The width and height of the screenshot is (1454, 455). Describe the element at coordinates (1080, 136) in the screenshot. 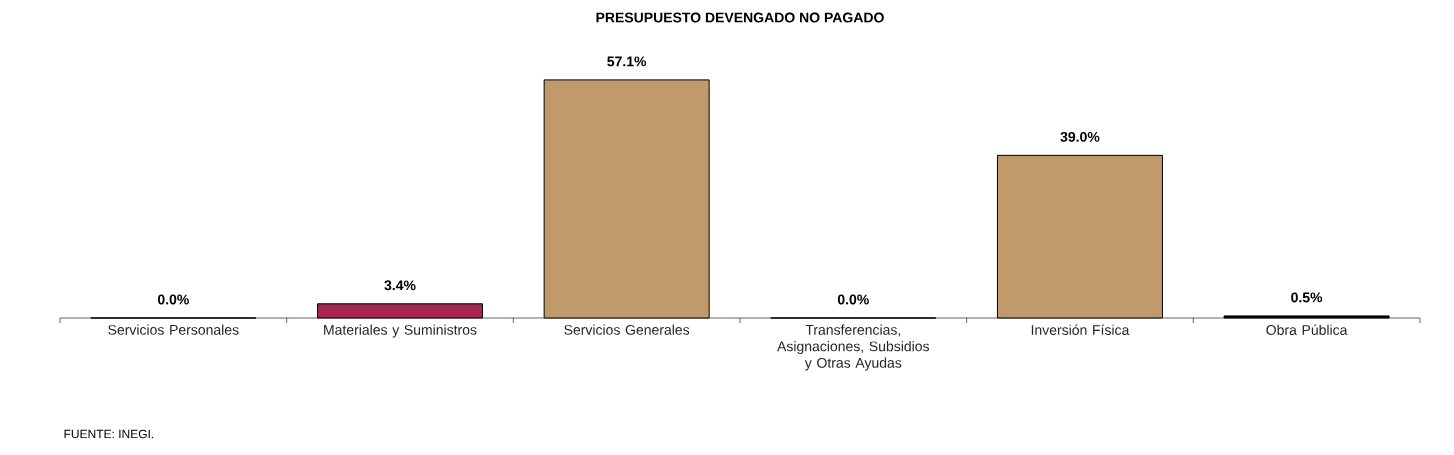

I see `data-label: 39.0%` at that location.